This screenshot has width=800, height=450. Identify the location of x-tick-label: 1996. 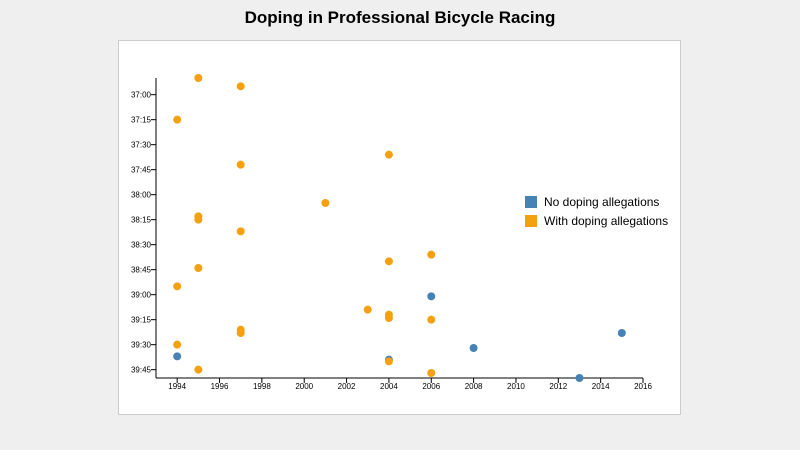
(220, 386).